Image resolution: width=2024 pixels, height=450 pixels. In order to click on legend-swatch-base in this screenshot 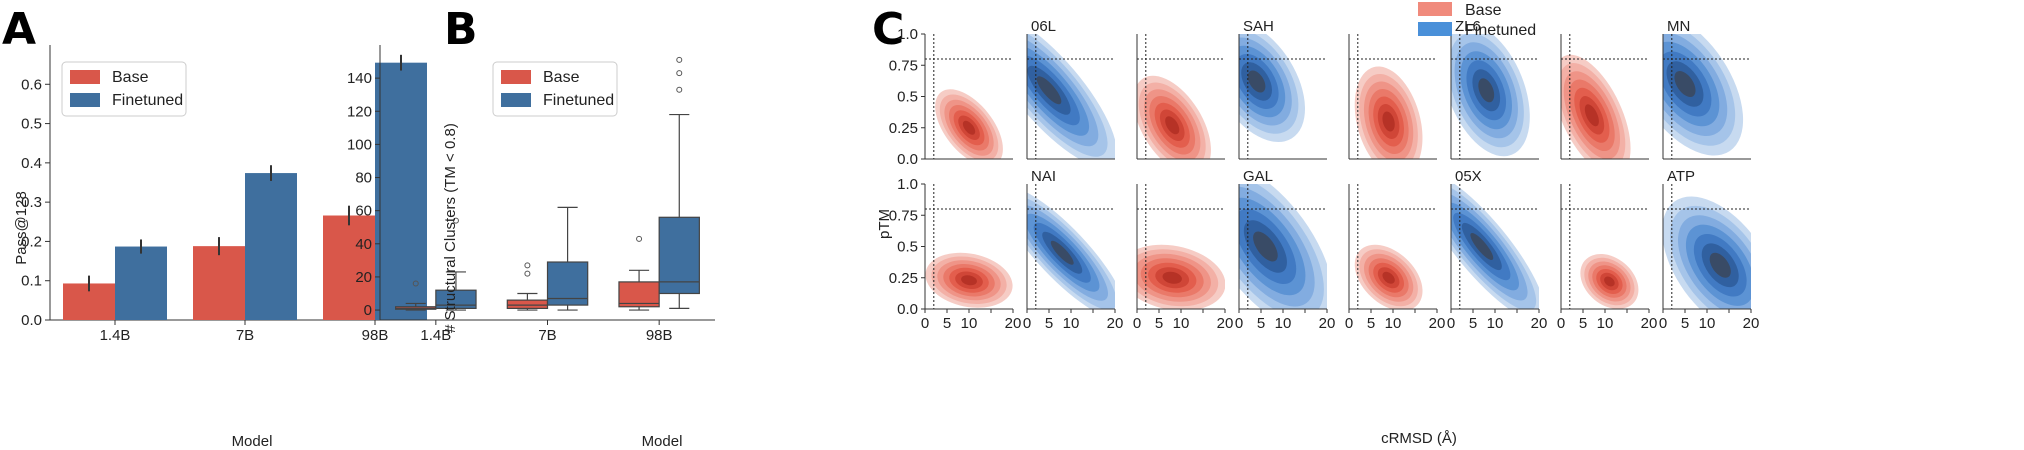, I will do `click(1435, 9)`.